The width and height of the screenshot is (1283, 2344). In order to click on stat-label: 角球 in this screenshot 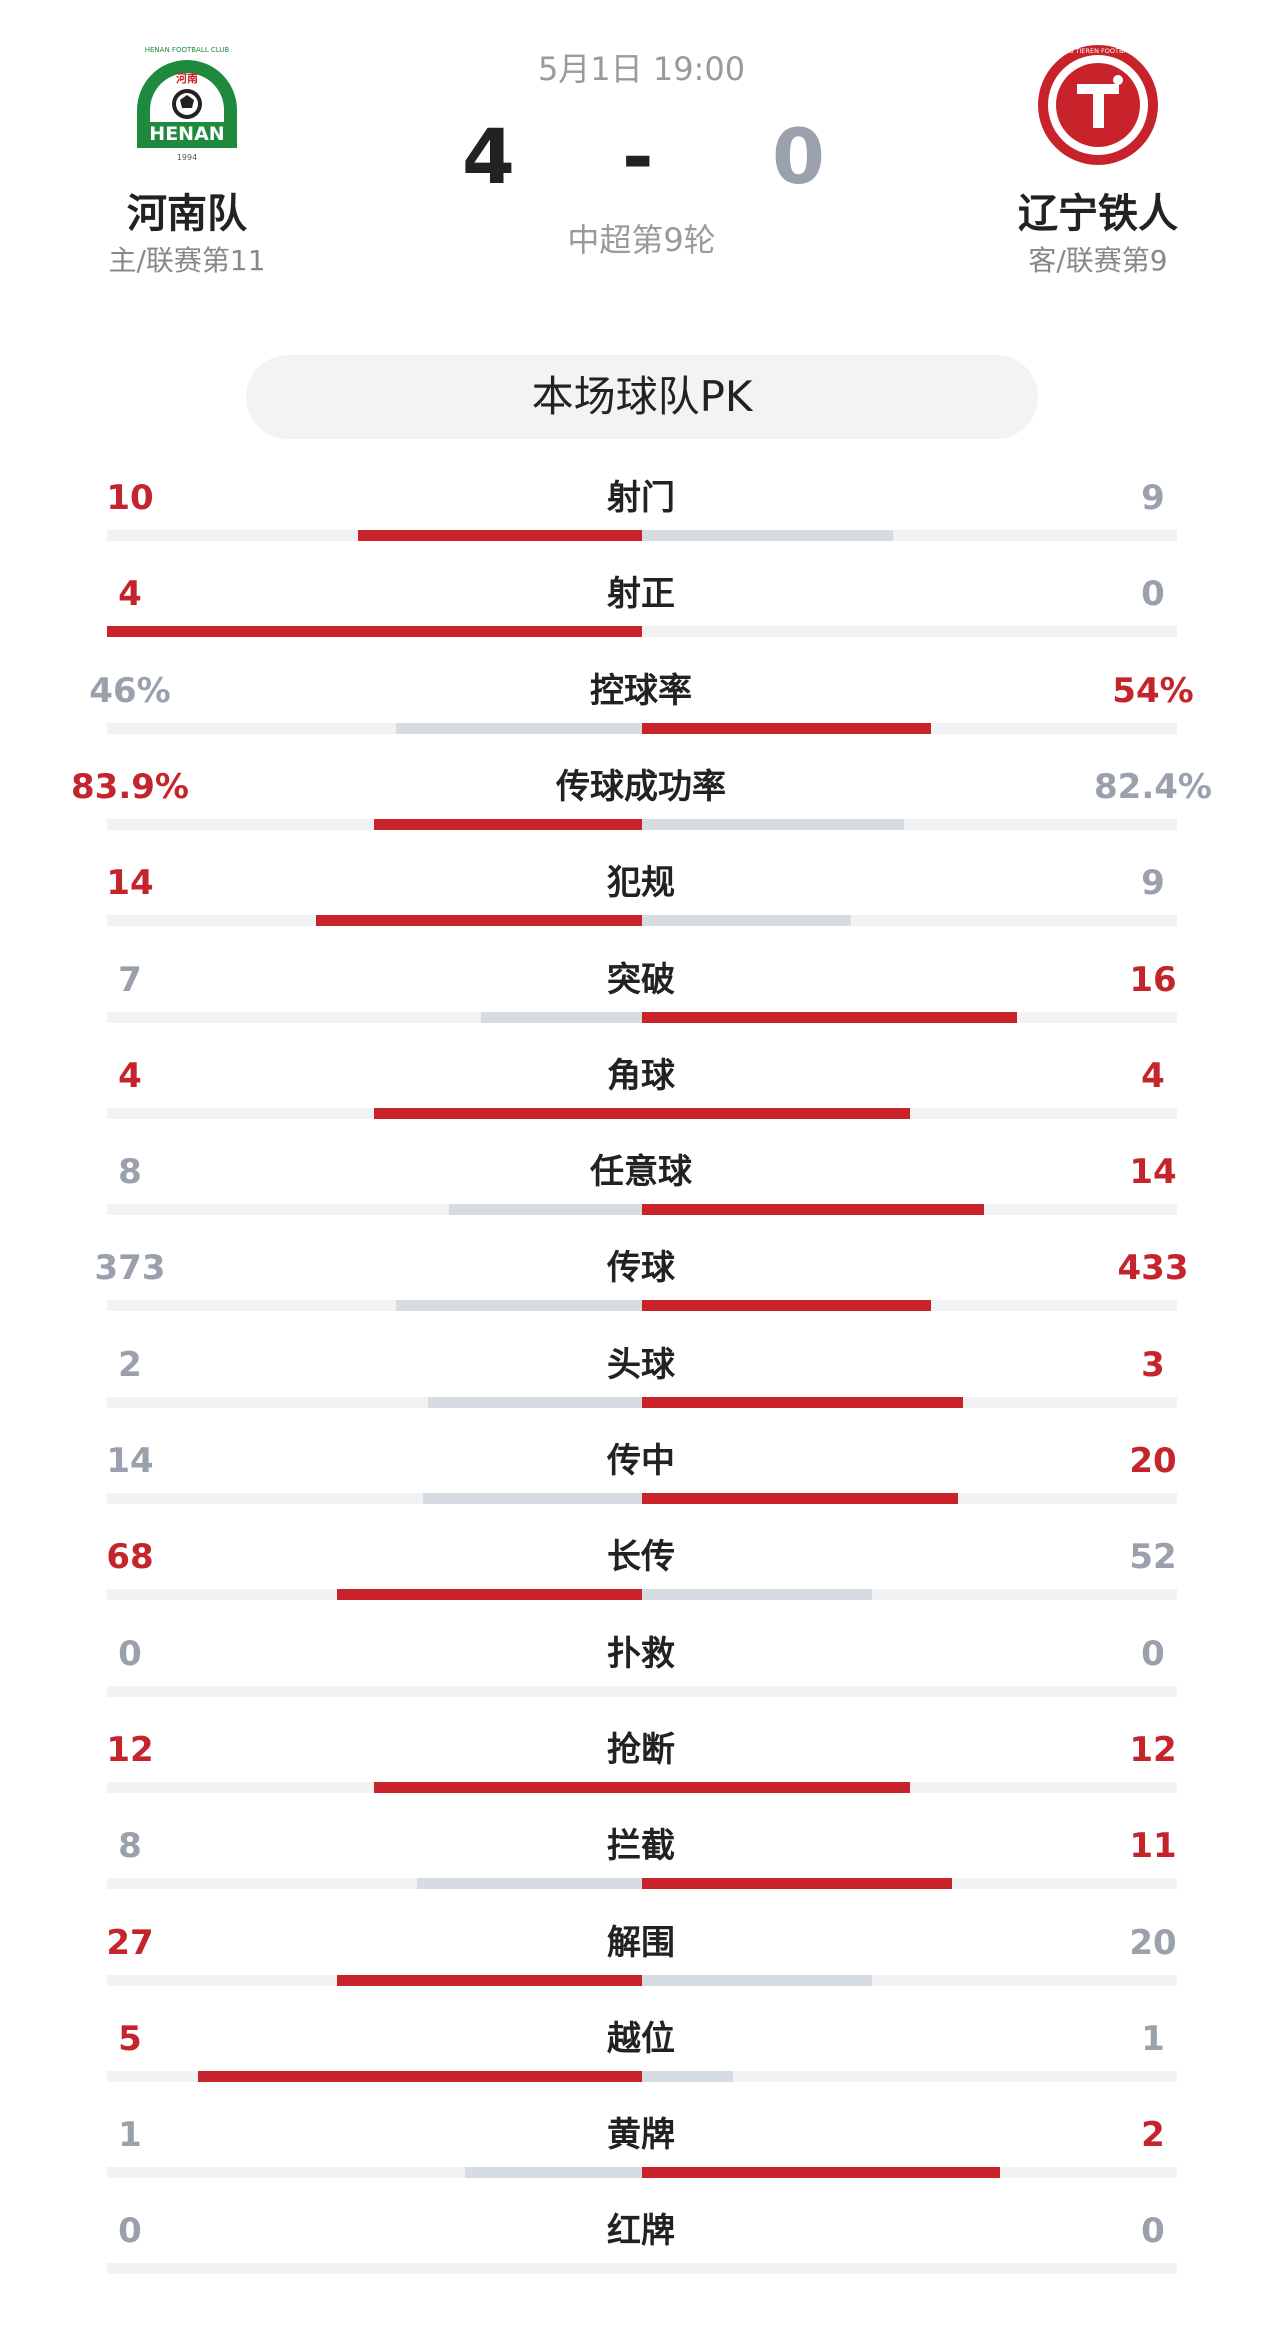, I will do `click(641, 1075)`.